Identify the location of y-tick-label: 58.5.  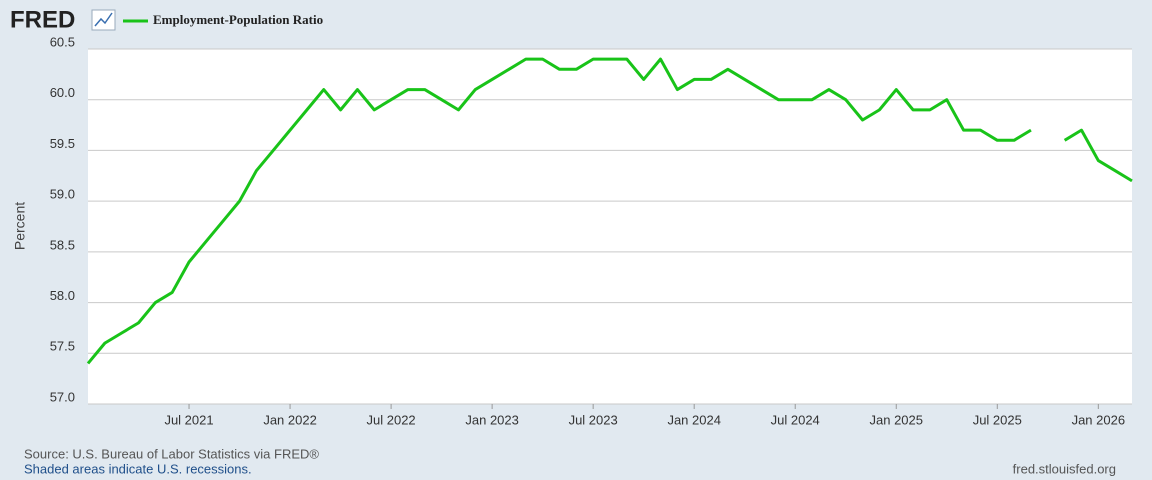
(62, 244).